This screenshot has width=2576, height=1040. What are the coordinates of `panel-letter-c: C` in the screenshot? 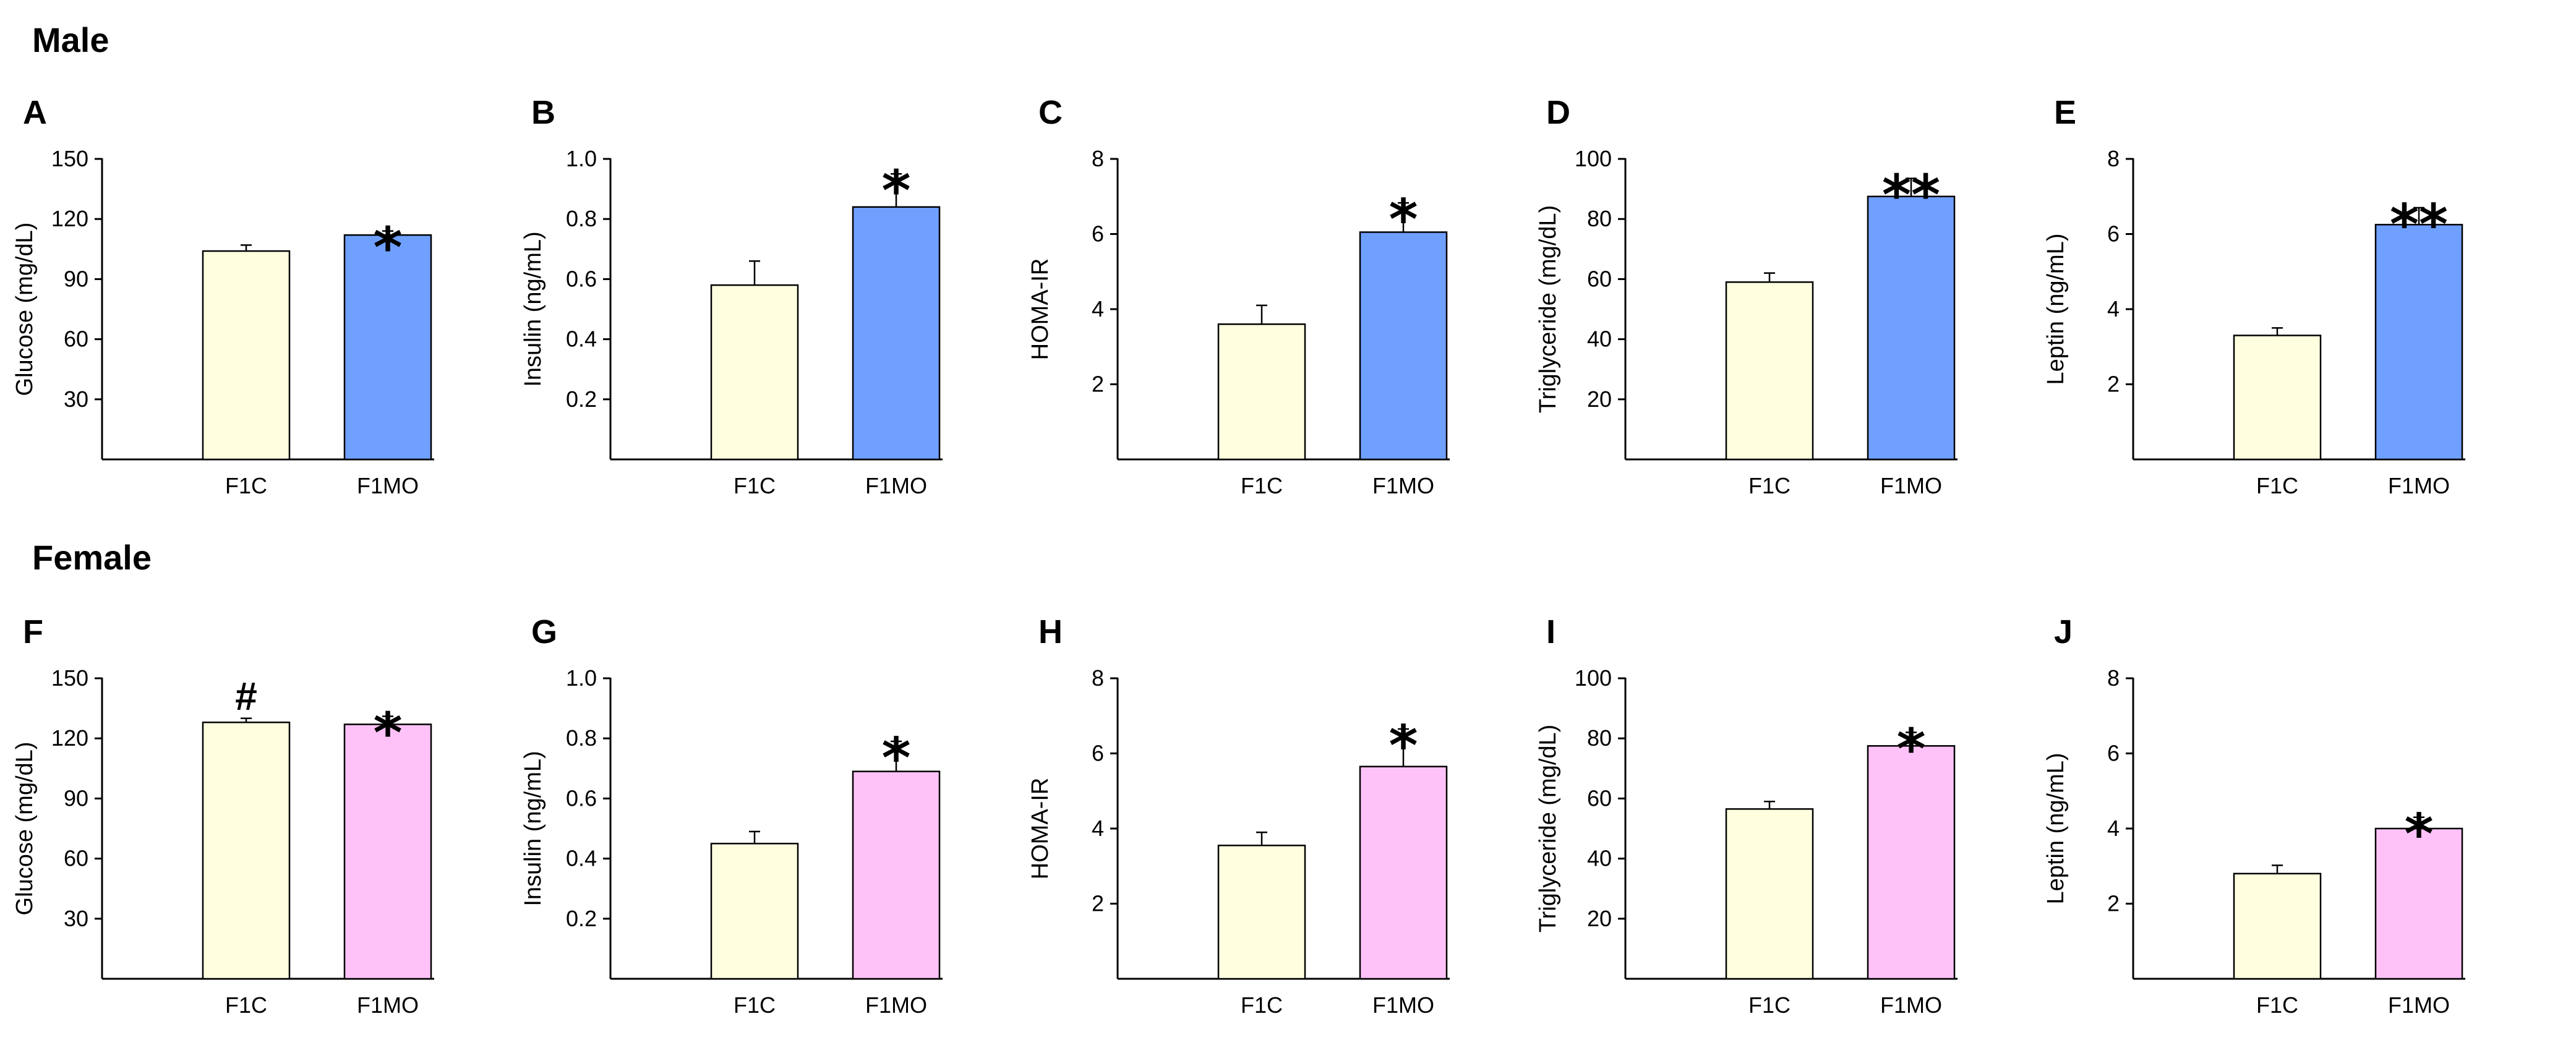 It's located at (1050, 113).